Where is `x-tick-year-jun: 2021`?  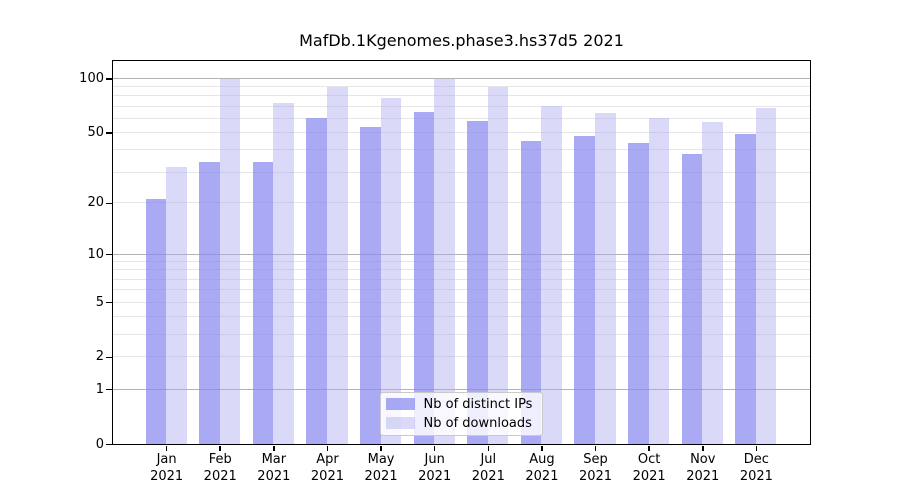
x-tick-year-jun: 2021 is located at coordinates (435, 476).